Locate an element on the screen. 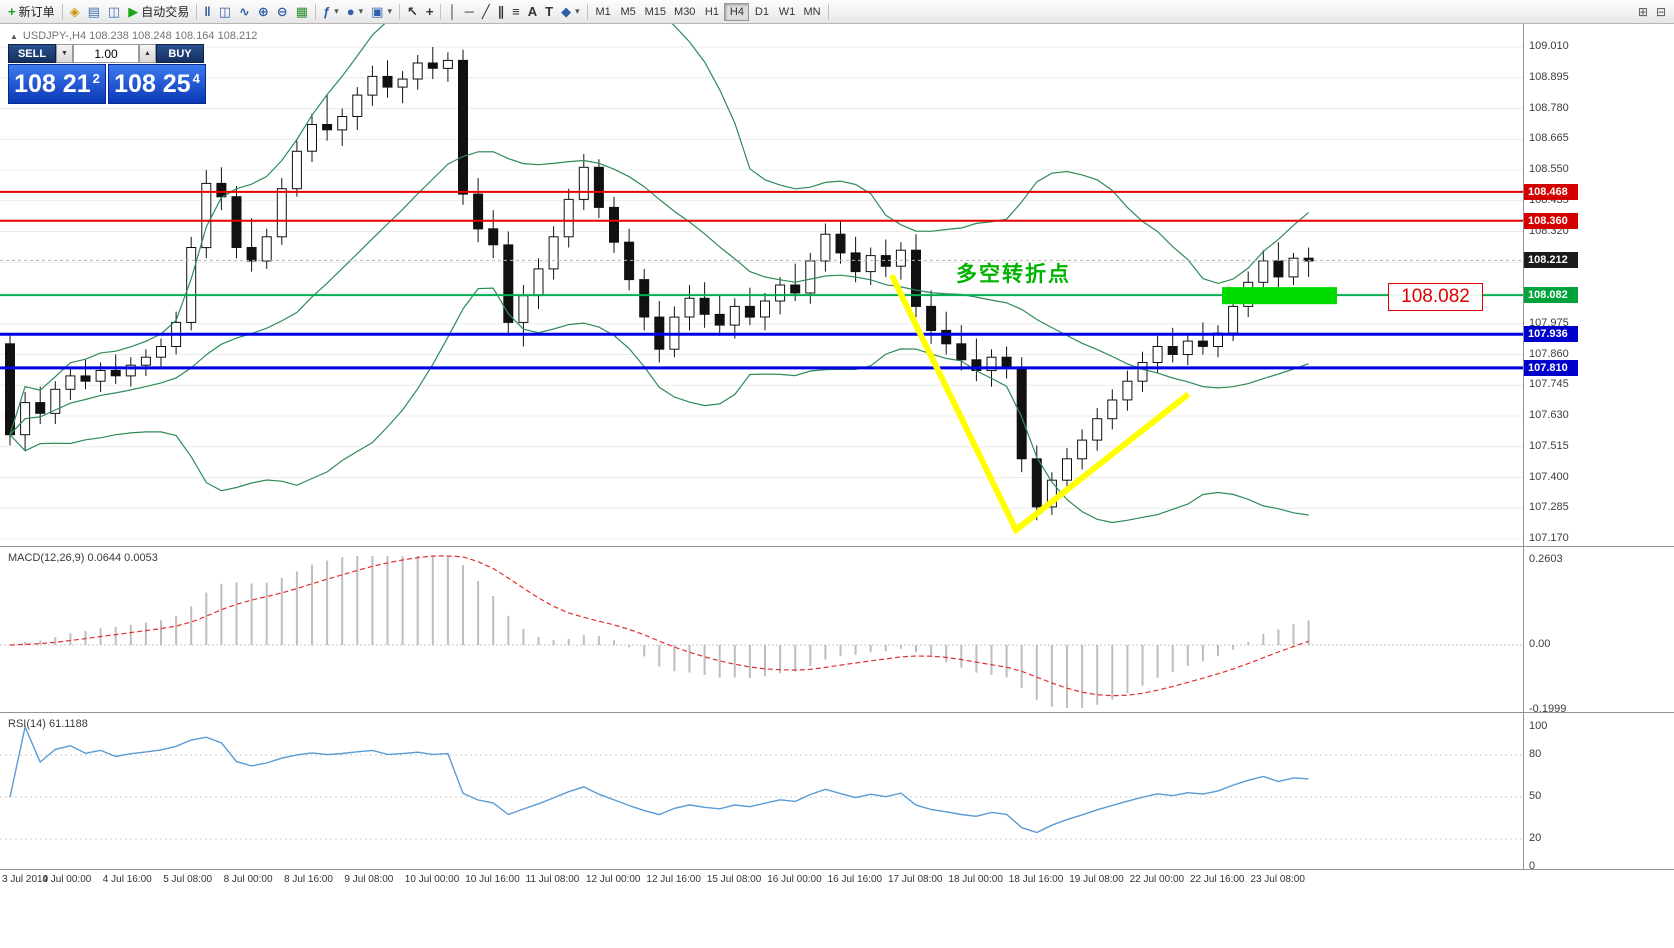 The image size is (1674, 948). templates-icon: ▣ ▾ is located at coordinates (381, 12).